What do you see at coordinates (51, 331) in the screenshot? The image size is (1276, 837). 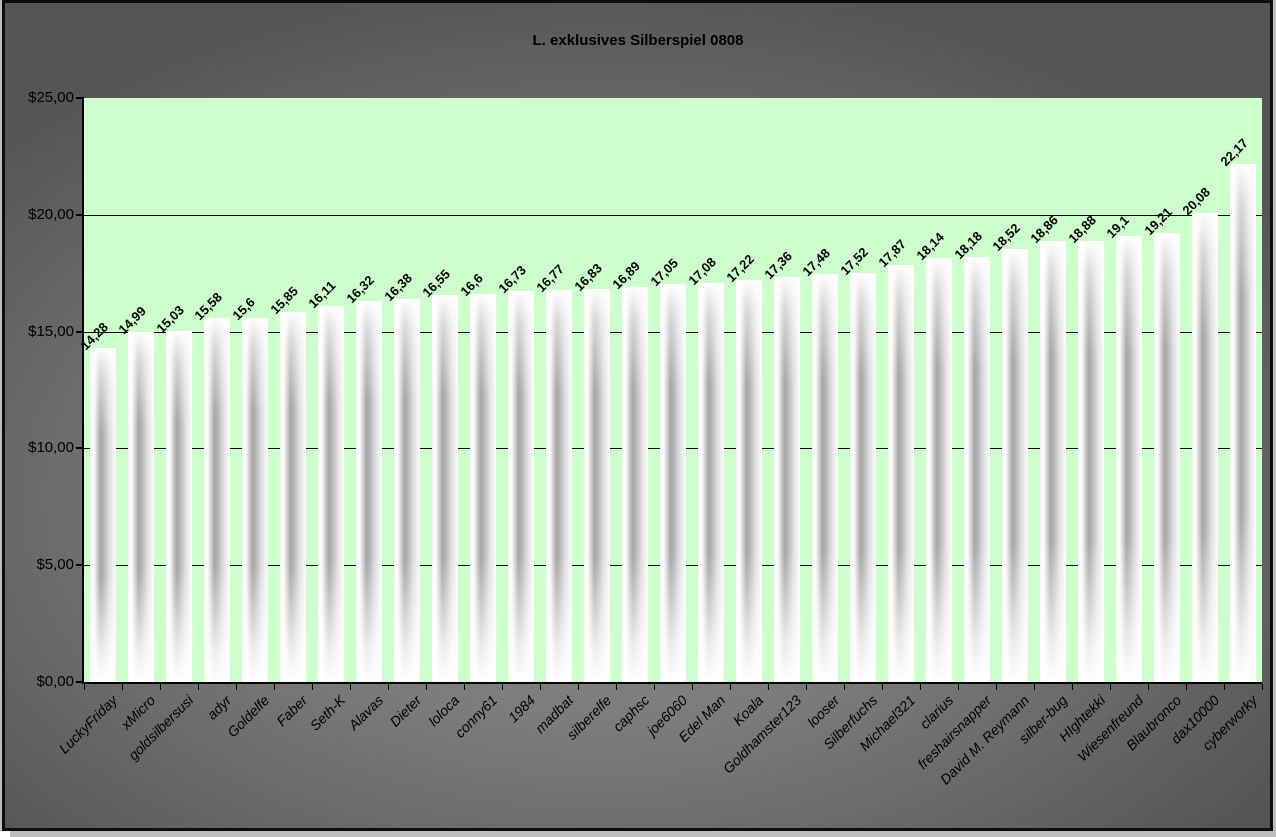 I see `y-axis-label: $15,00` at bounding box center [51, 331].